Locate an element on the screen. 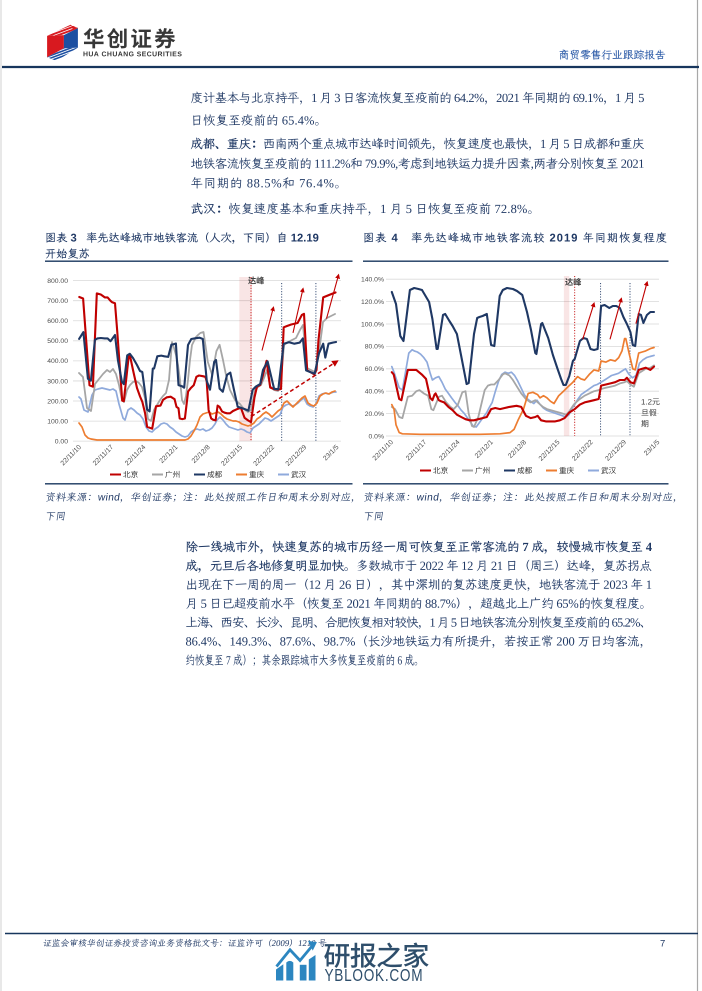 This screenshot has width=702, height=991. svg-text: 40.0% is located at coordinates (374, 392).